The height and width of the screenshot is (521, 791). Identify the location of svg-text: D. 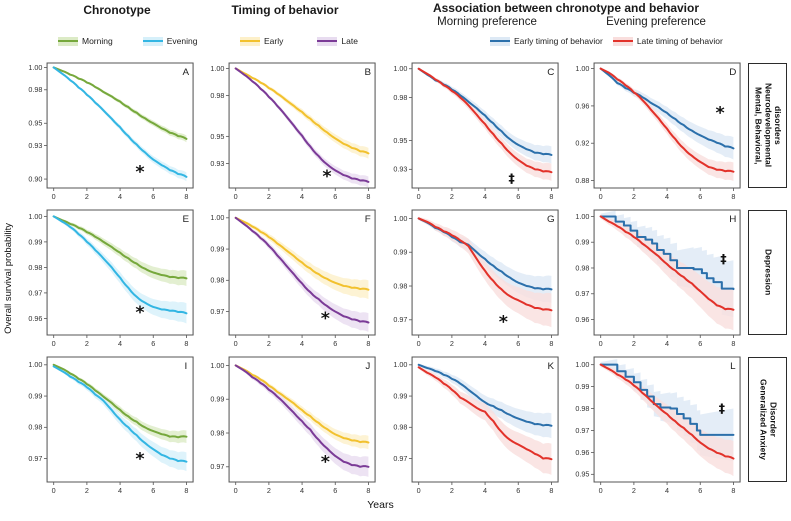
(732, 72).